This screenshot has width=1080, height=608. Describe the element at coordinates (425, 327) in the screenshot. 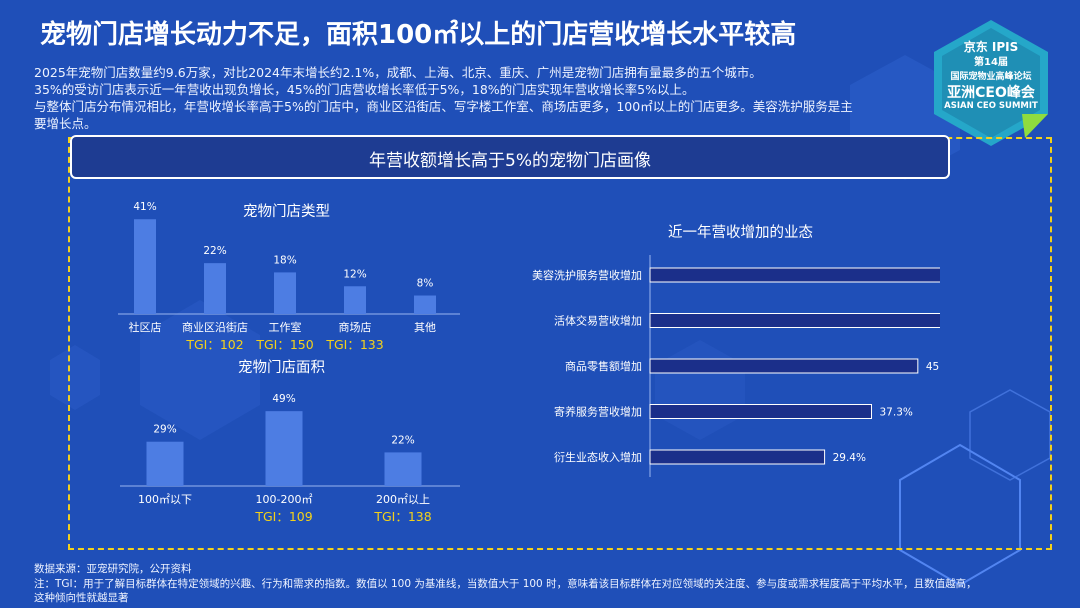

I see `category-label: 其他` at that location.